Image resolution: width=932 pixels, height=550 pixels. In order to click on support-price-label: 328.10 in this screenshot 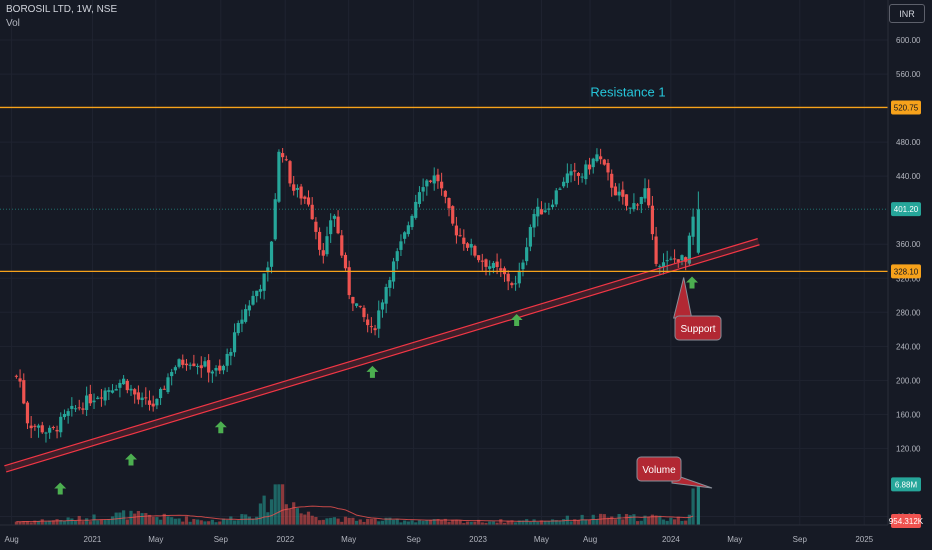, I will do `click(906, 271)`.